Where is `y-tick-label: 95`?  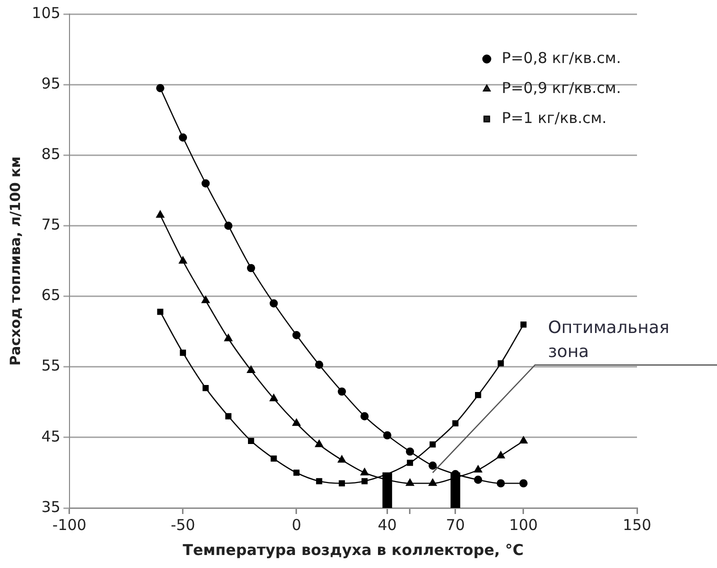
y-tick-label: 95 is located at coordinates (50, 83).